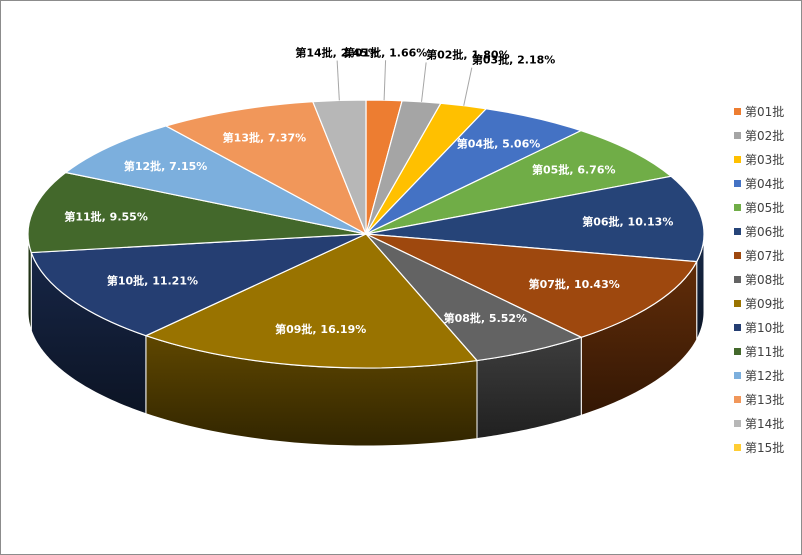 The height and width of the screenshot is (555, 802). Describe the element at coordinates (765, 400) in the screenshot. I see `legend-label: 第13批` at that location.